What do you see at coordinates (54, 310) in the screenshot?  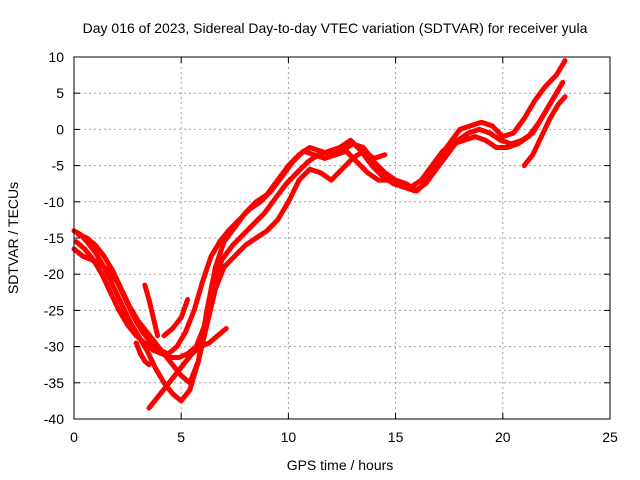 I see `y-tick-label: -25` at bounding box center [54, 310].